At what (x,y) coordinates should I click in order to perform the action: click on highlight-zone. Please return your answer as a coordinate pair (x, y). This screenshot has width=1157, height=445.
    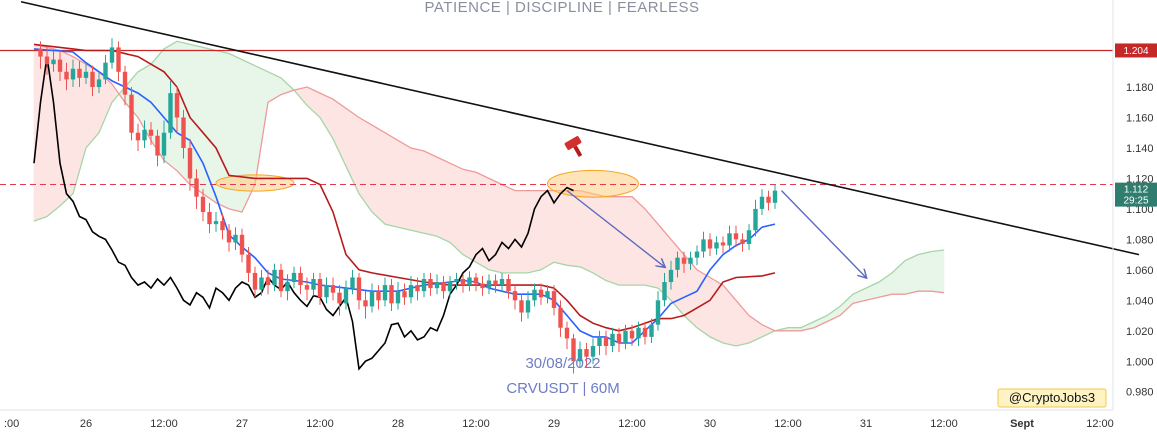
    Looking at the image, I should click on (255, 183).